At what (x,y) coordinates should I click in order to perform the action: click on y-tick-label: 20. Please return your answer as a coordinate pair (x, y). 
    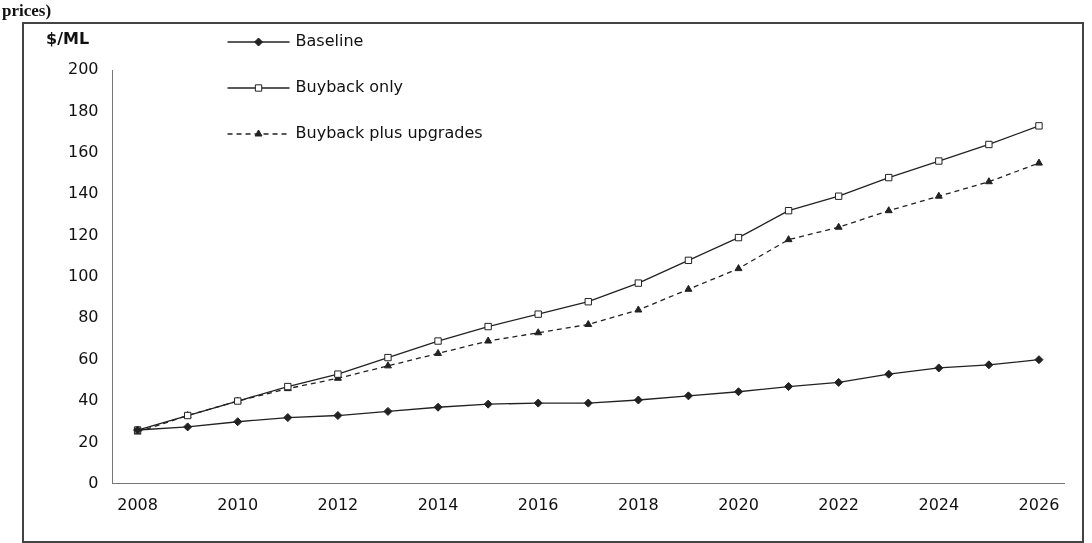
    Looking at the image, I should click on (88, 441).